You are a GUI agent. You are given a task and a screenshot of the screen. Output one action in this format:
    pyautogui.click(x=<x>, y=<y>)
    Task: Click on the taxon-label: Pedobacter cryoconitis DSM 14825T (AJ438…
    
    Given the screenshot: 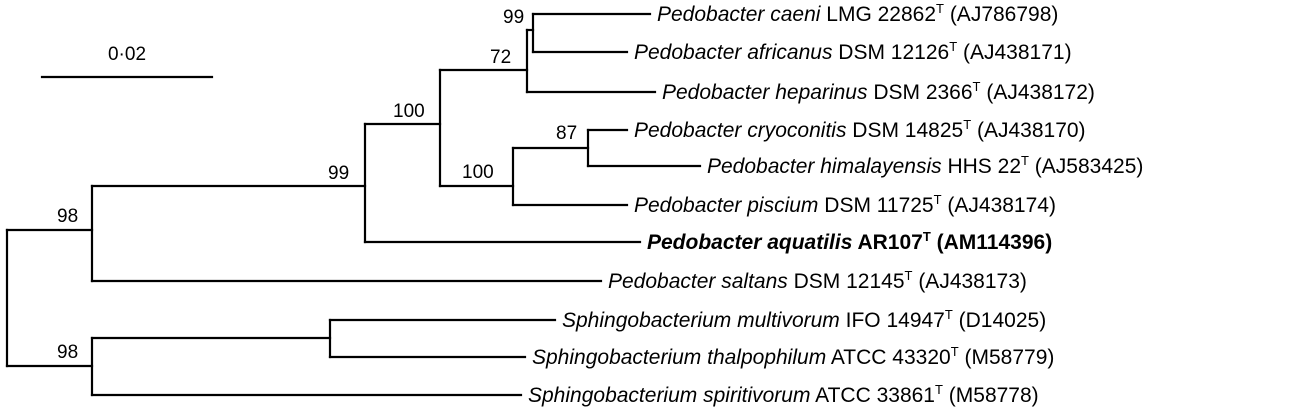 What is the action you would take?
    pyautogui.click(x=860, y=129)
    